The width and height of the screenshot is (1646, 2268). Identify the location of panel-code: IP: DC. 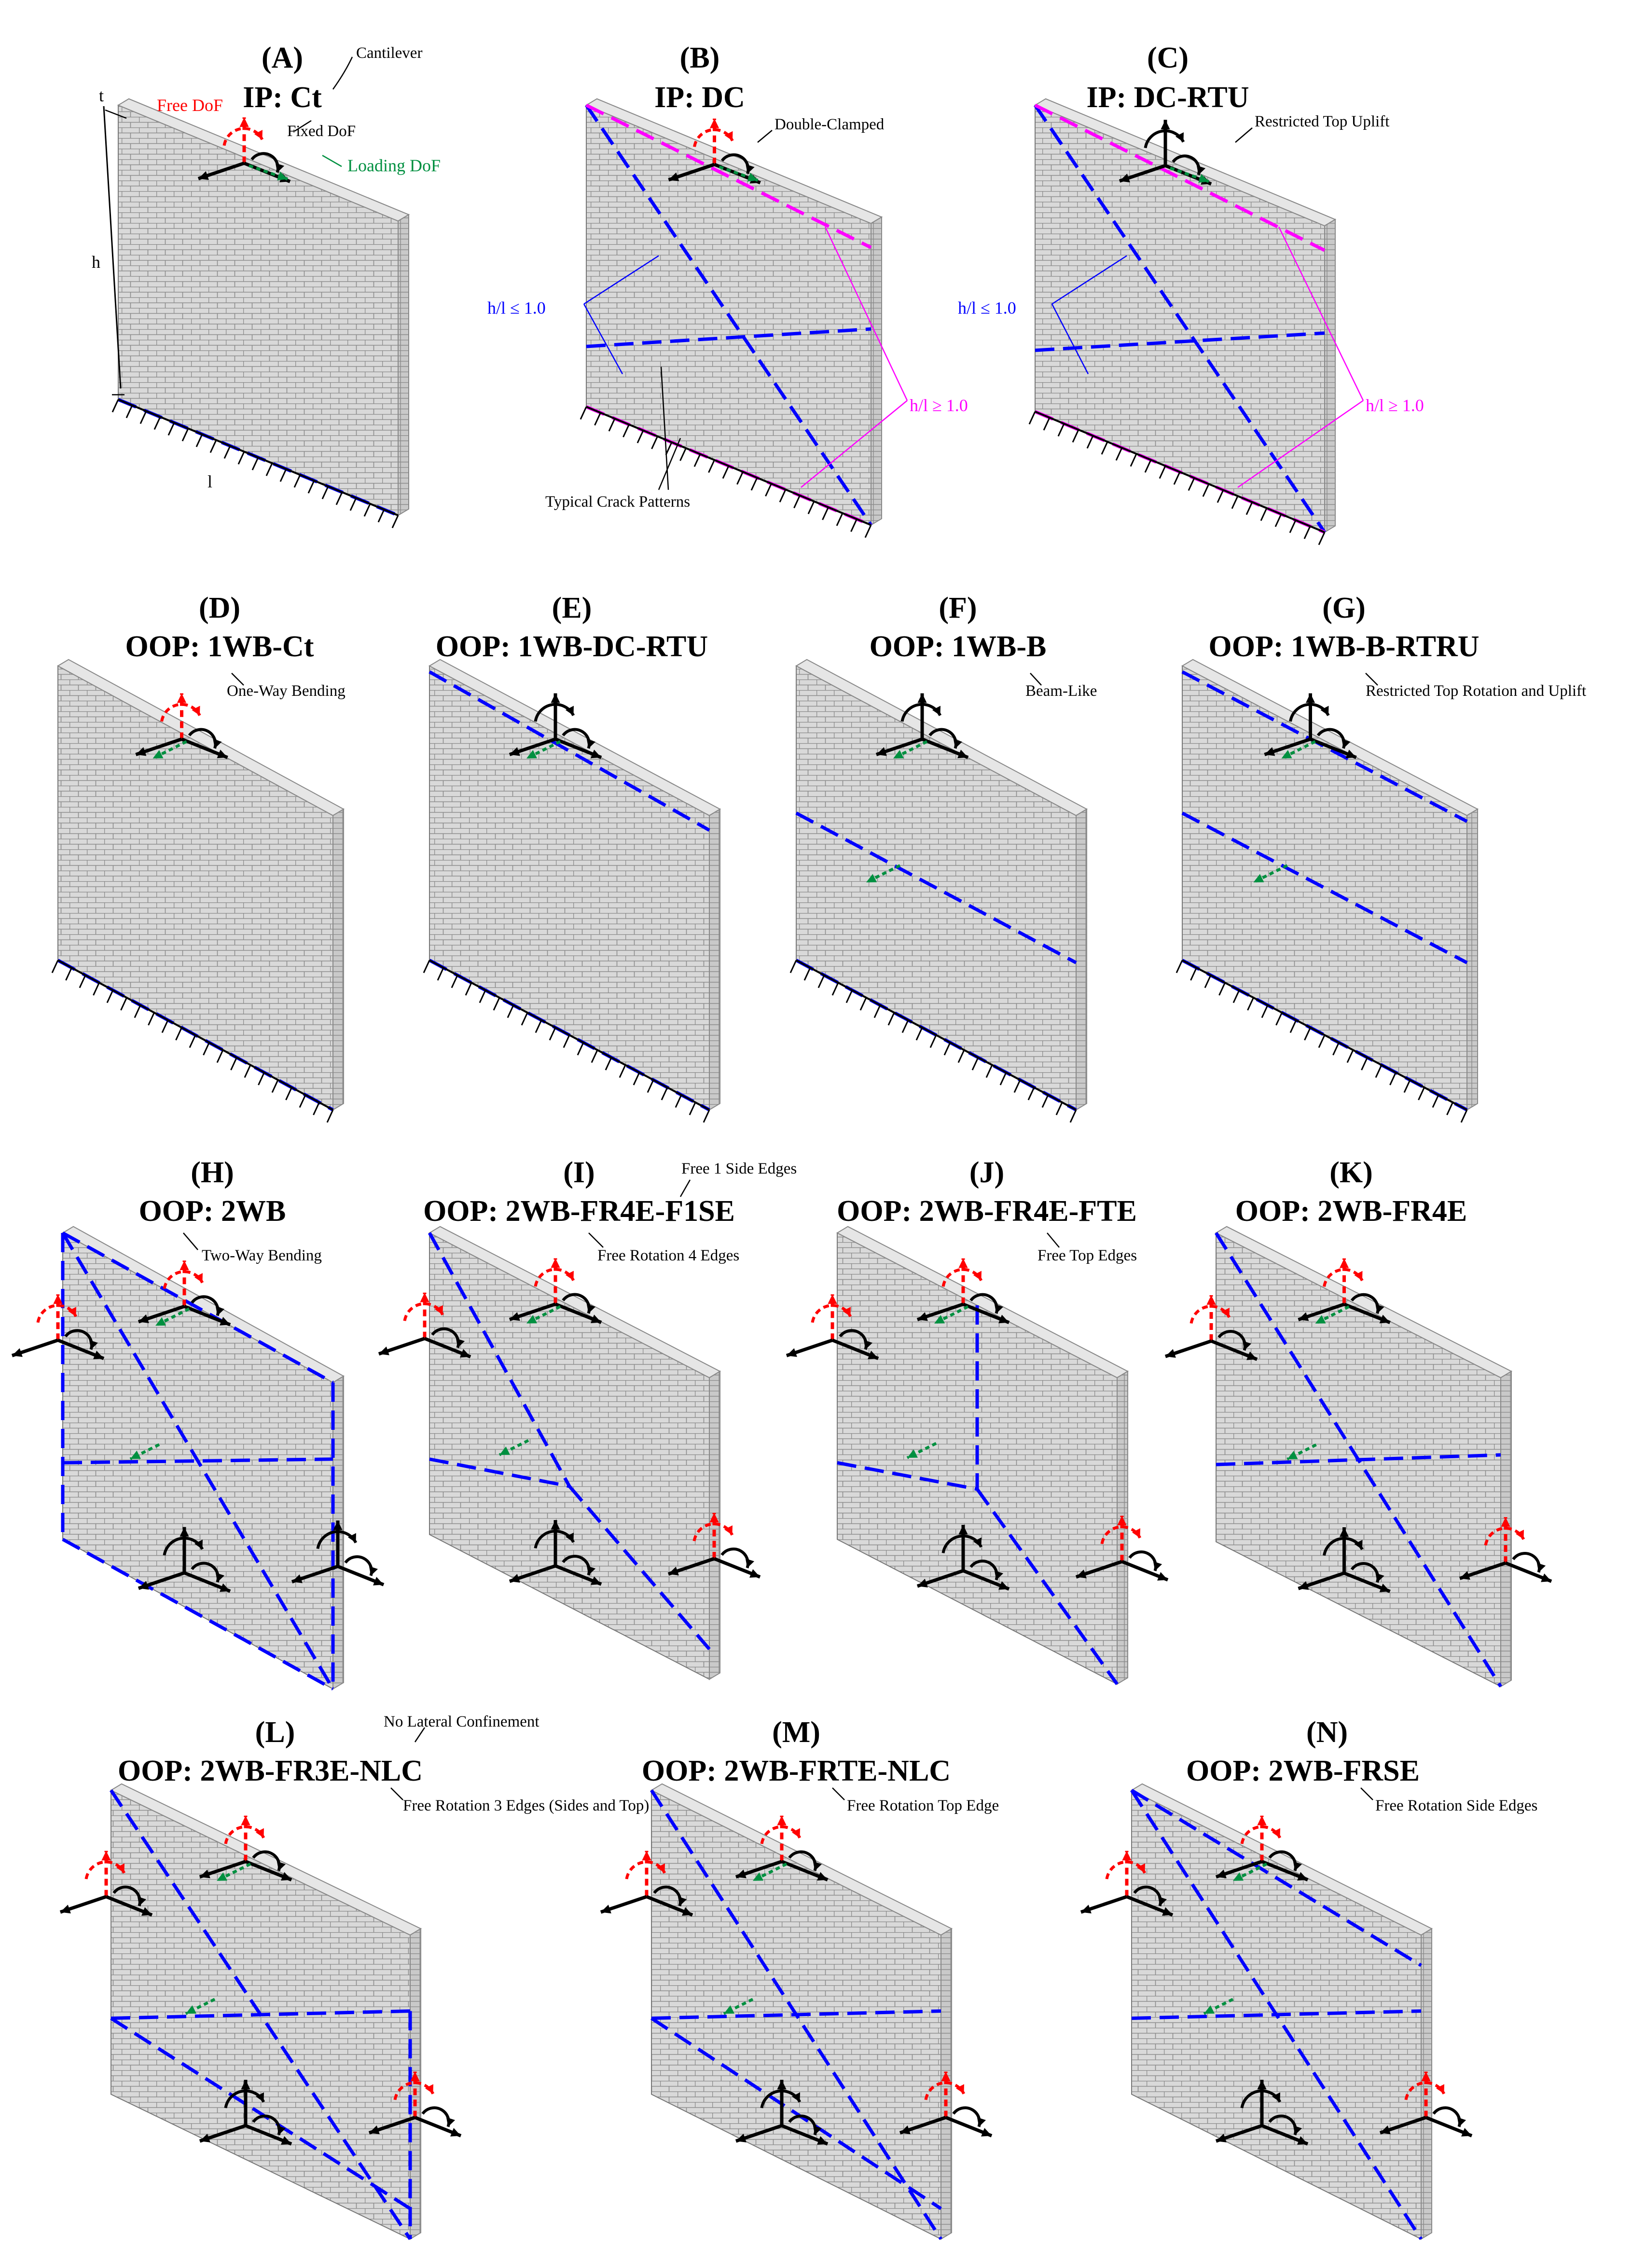
(699, 97).